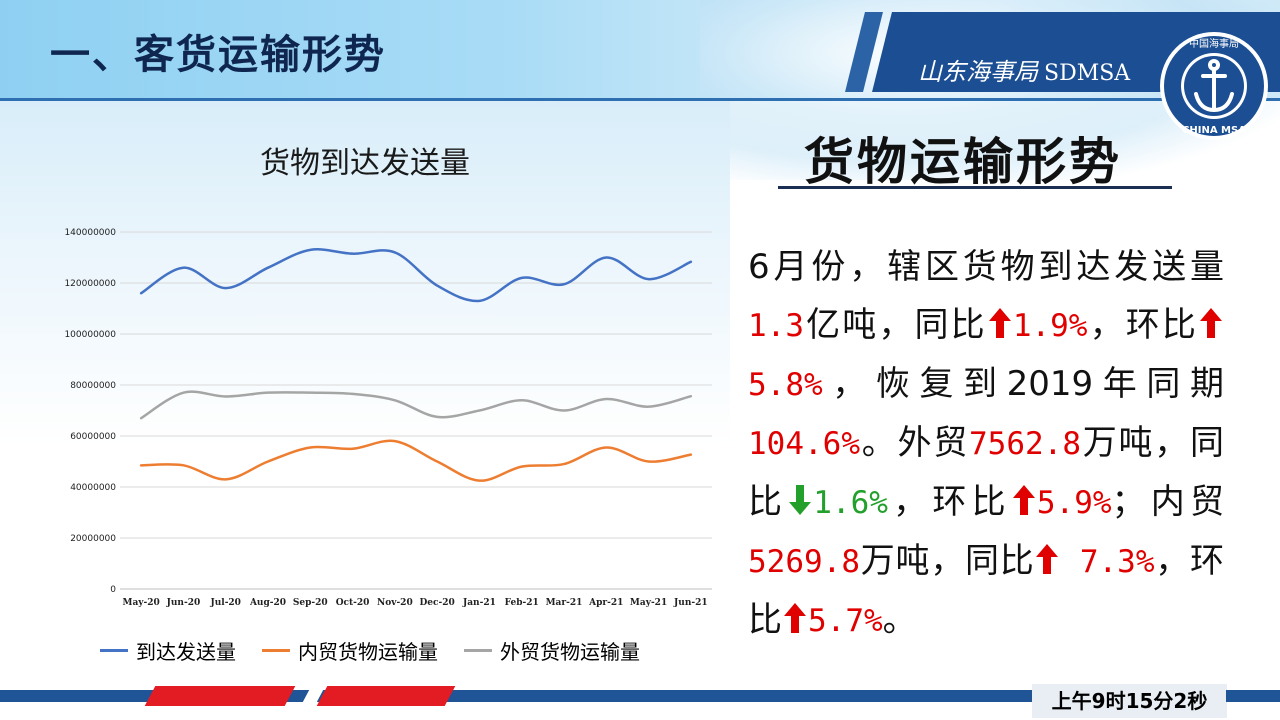 The width and height of the screenshot is (1280, 720). I want to click on y-tick-label: 0, so click(113, 590).